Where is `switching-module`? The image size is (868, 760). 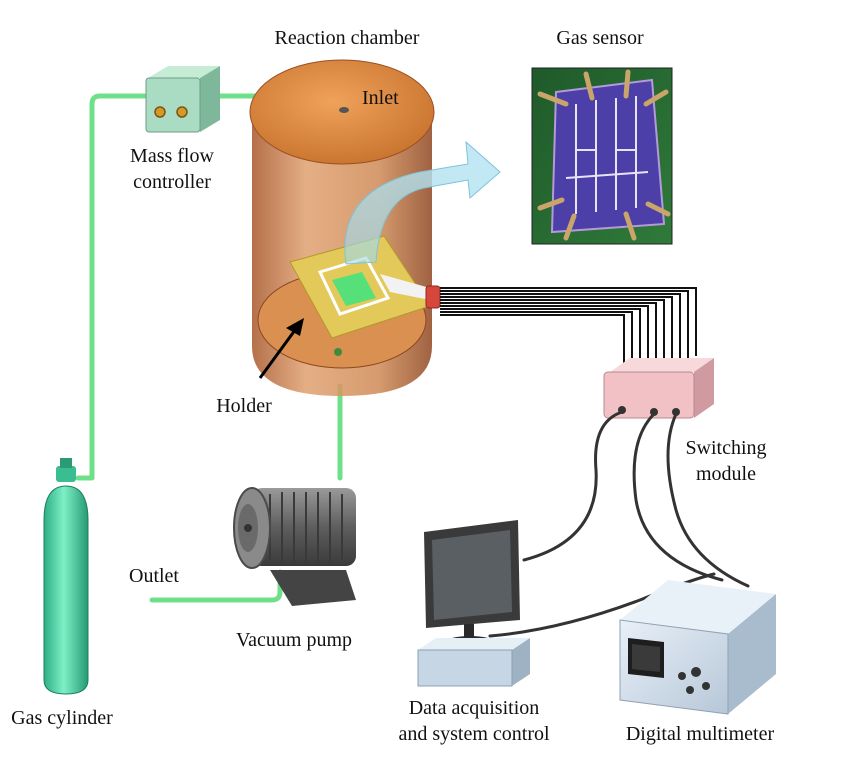 switching-module is located at coordinates (658, 388).